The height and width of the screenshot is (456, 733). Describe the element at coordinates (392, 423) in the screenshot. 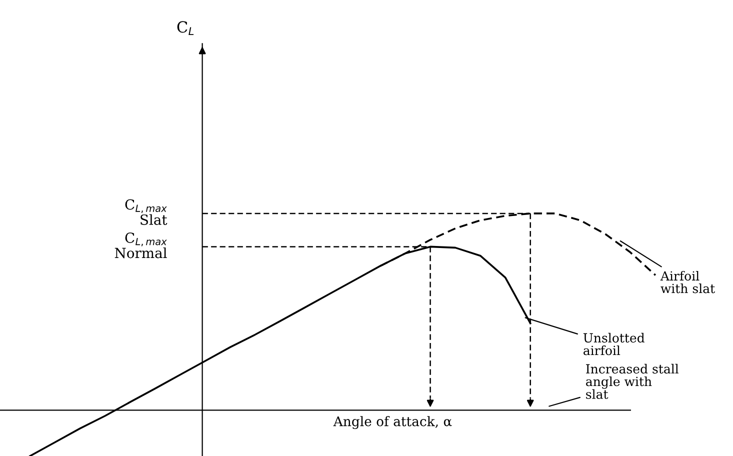

I see `x-axis-title: Angle of attack, α` at that location.